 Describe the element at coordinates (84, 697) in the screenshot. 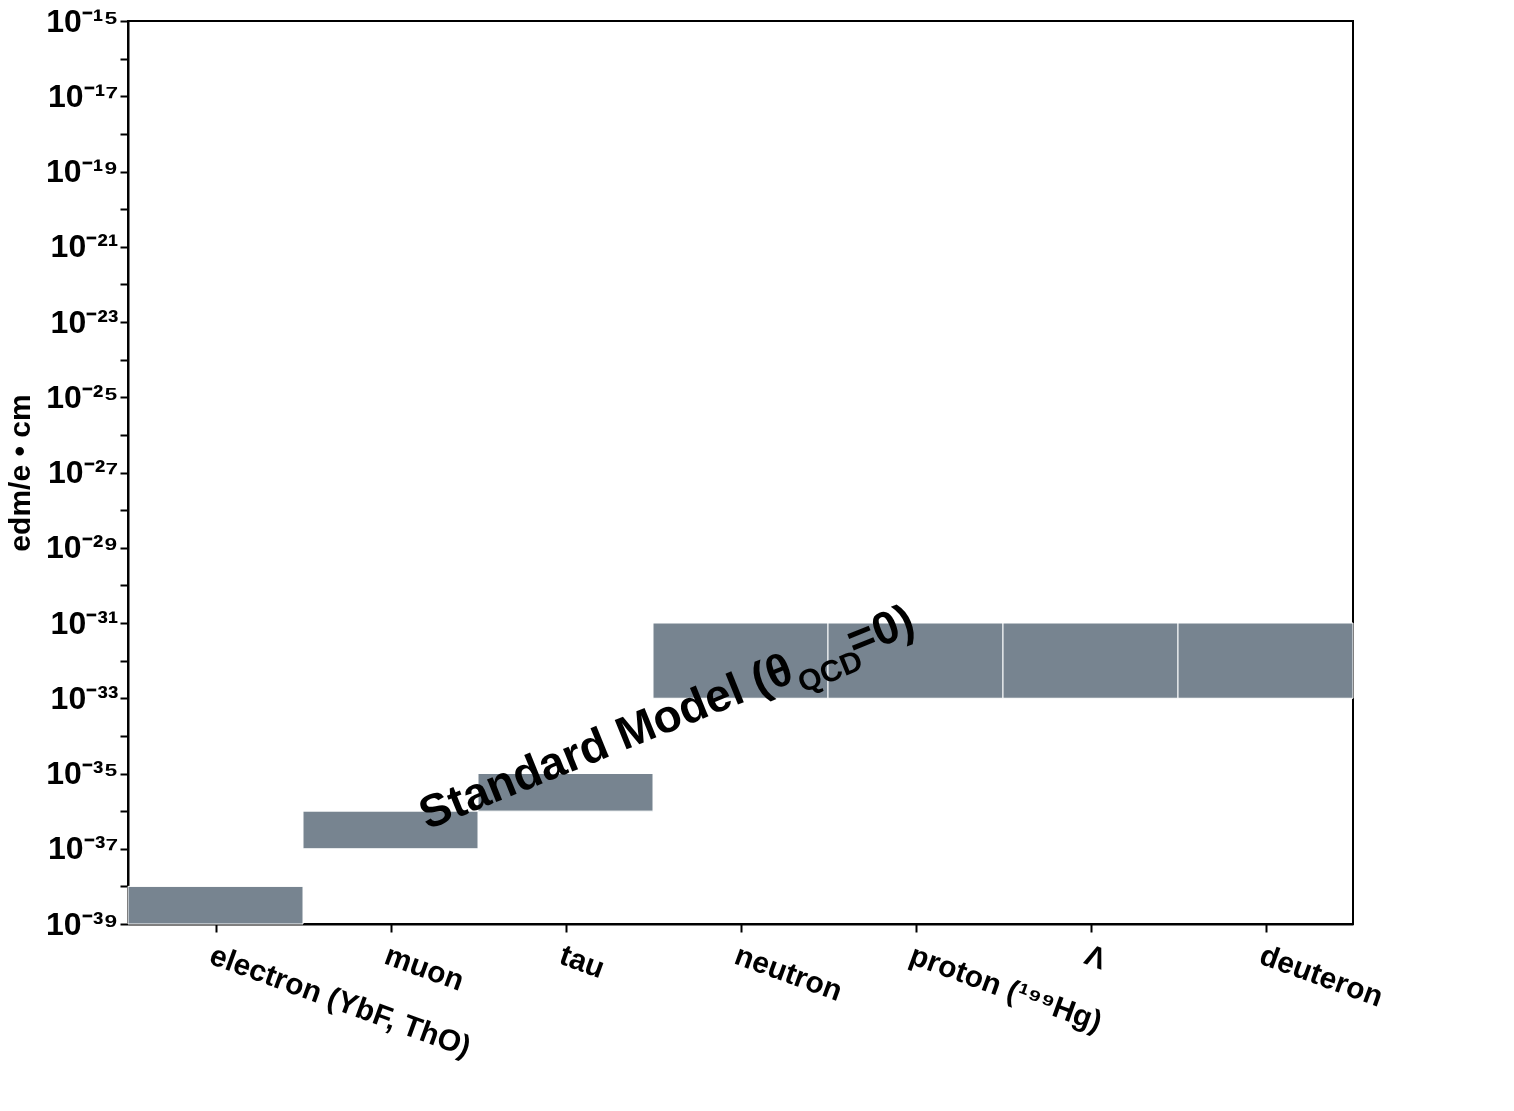

I see `y-tick-label: 10⁻³³` at that location.